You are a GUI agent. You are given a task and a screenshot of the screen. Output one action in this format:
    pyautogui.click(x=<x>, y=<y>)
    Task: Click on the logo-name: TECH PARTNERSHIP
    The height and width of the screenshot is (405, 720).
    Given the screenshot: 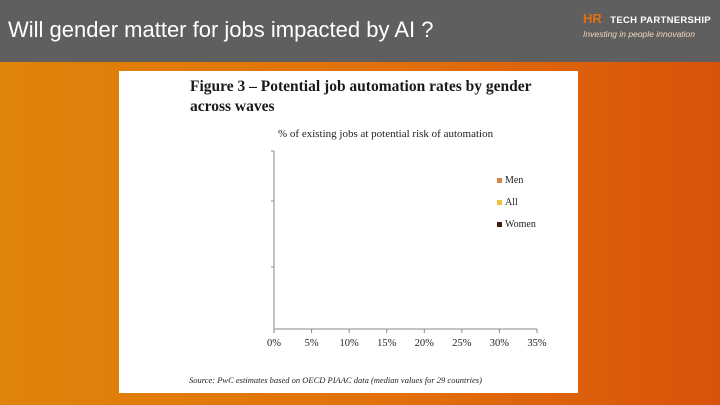 What is the action you would take?
    pyautogui.click(x=660, y=20)
    